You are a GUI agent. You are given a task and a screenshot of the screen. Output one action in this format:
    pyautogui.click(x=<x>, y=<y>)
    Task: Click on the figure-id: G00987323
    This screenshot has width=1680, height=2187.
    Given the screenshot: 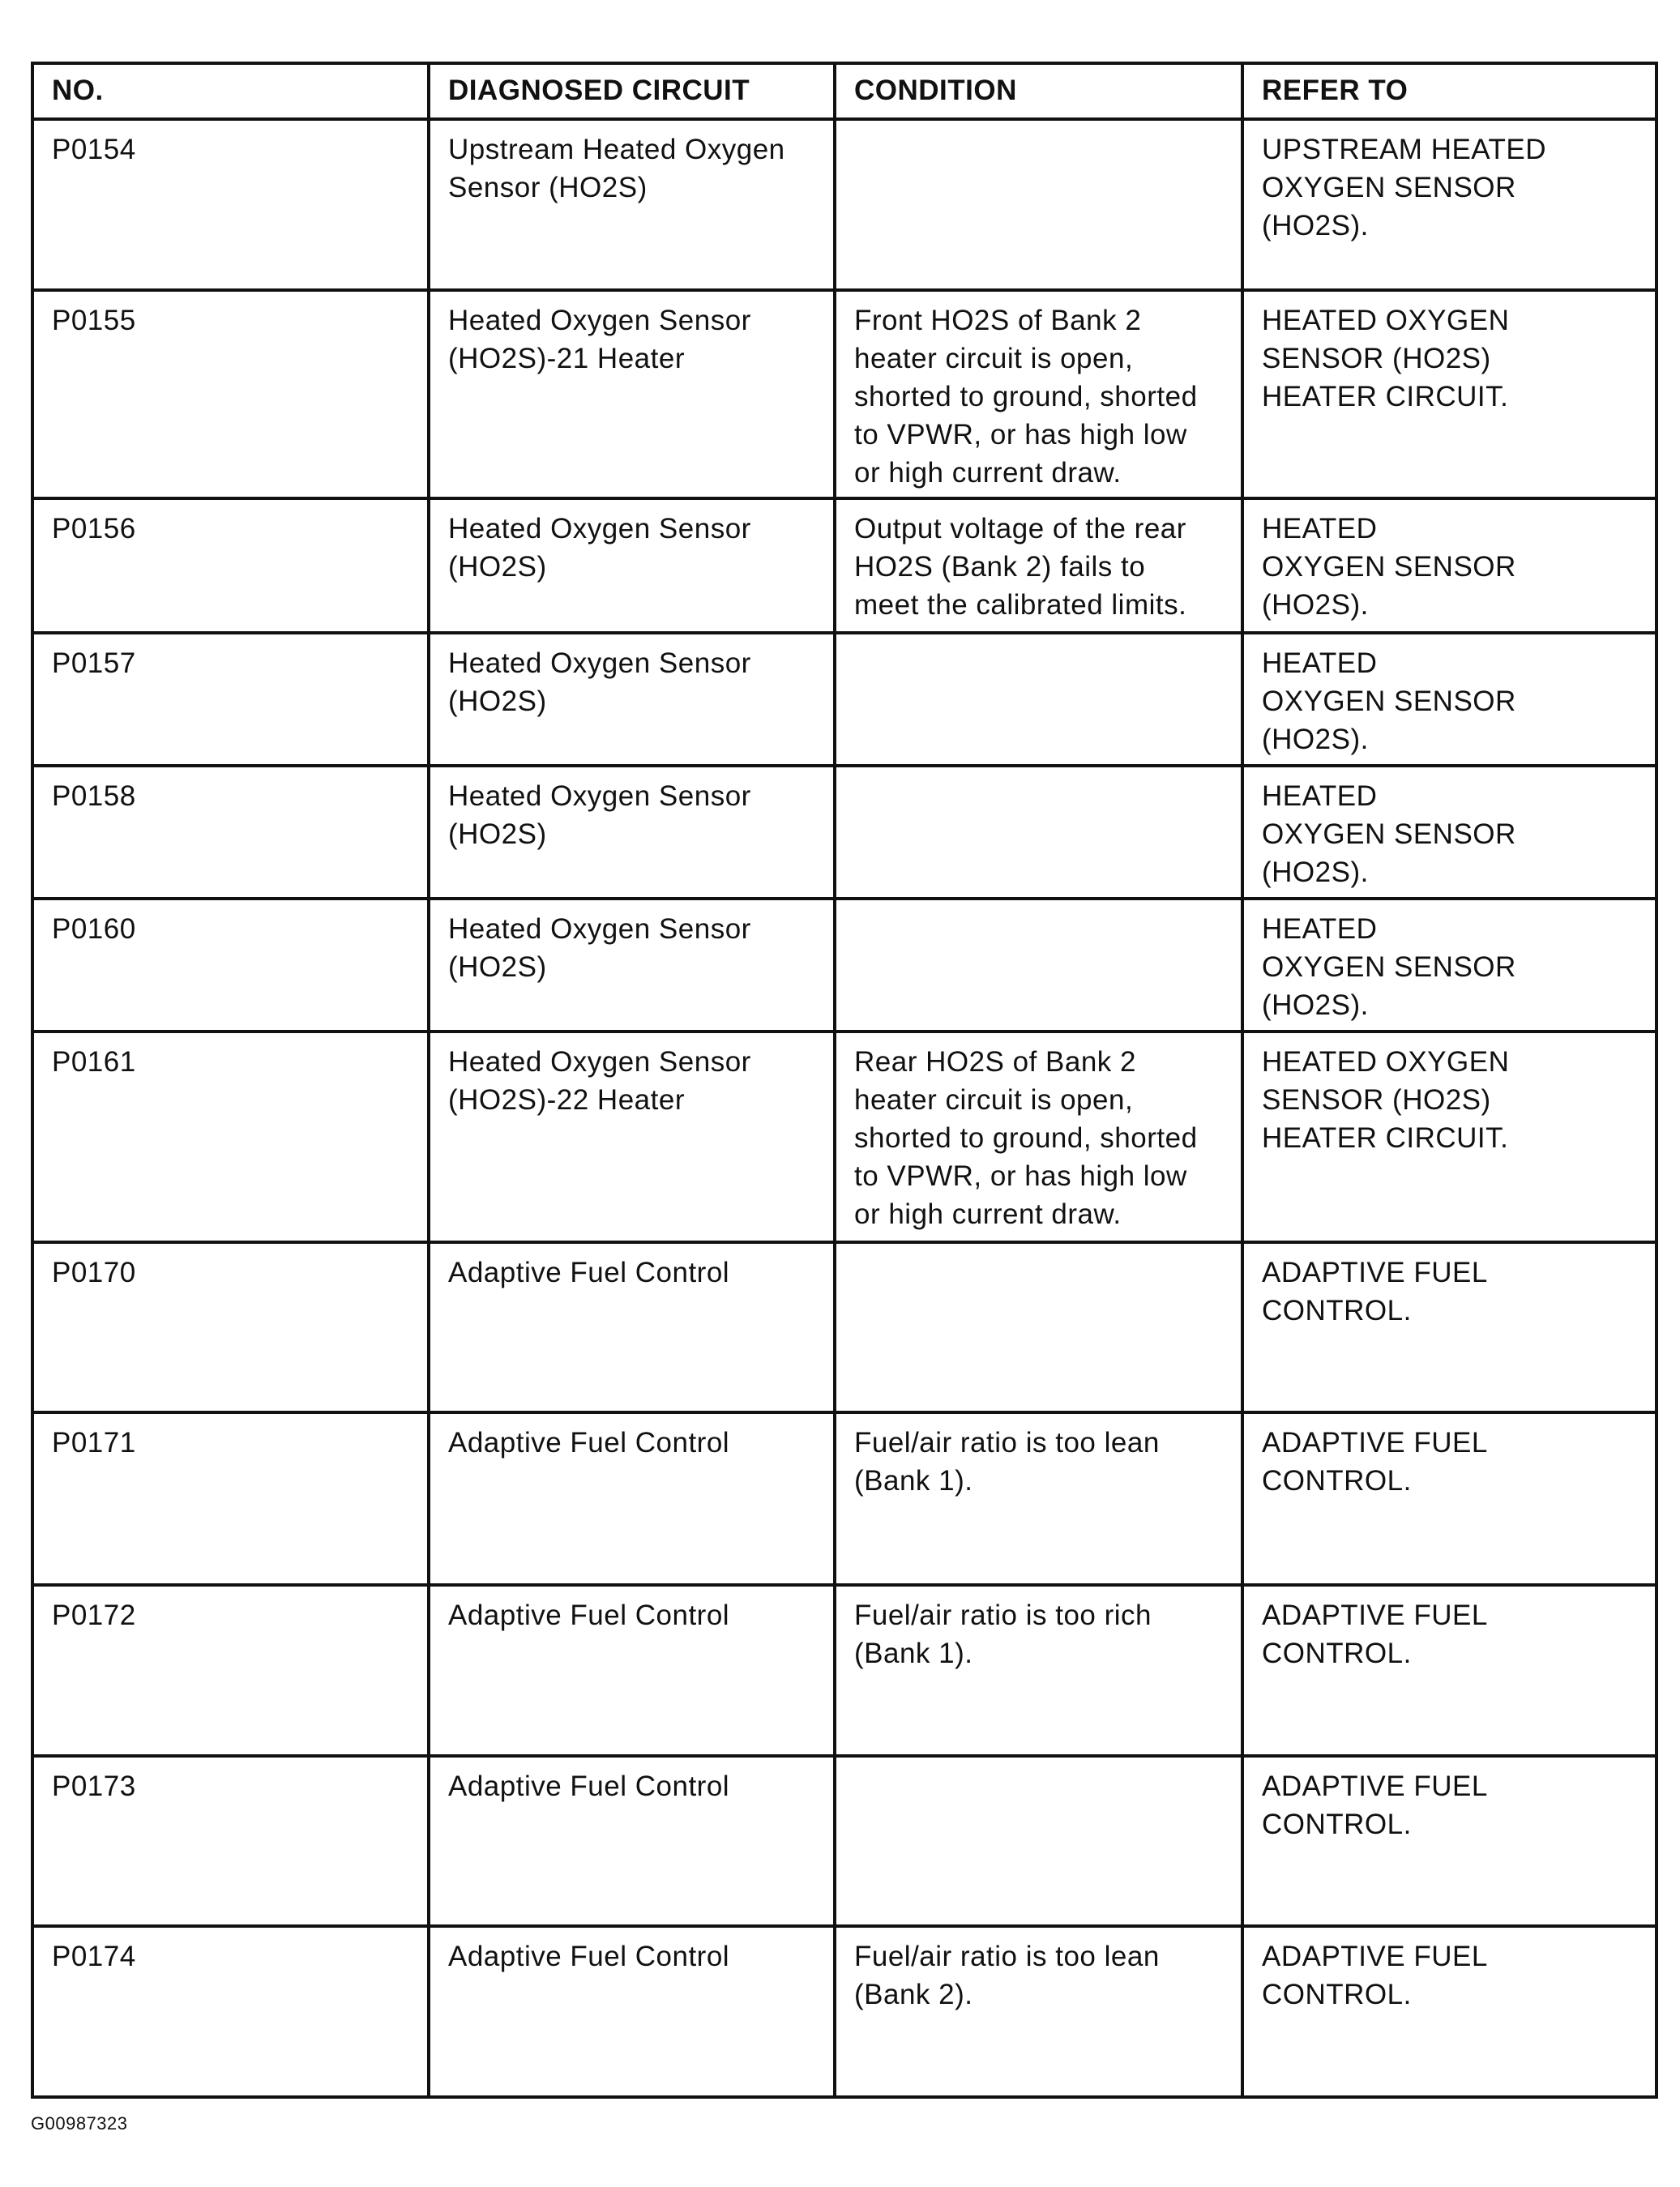 What is the action you would take?
    pyautogui.click(x=79, y=2123)
    